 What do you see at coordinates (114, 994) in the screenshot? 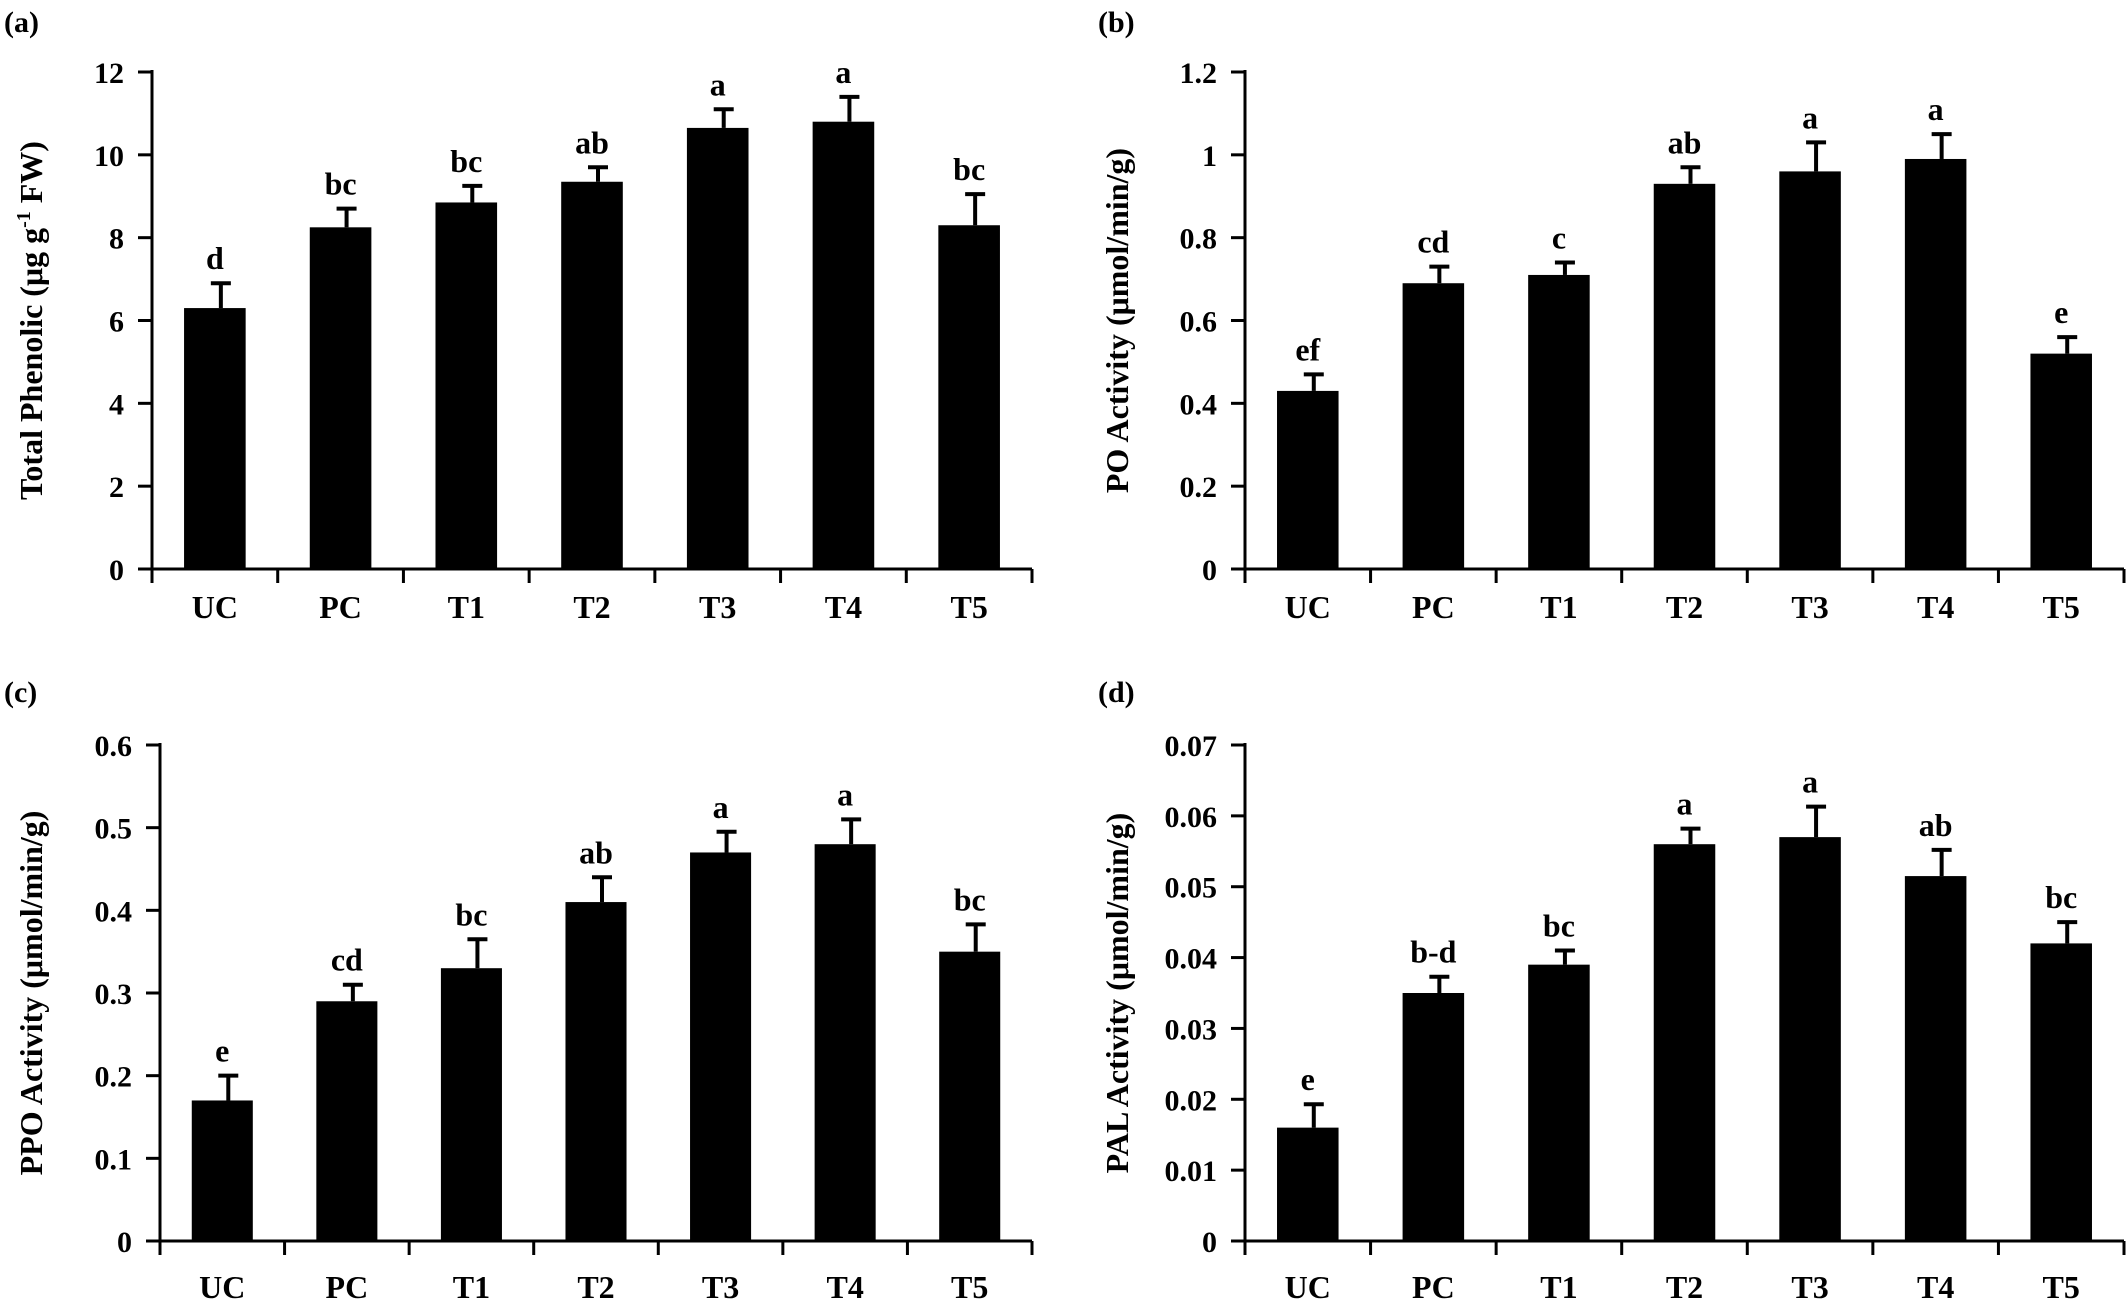
I see `y-tick-label: 0.3` at bounding box center [114, 994].